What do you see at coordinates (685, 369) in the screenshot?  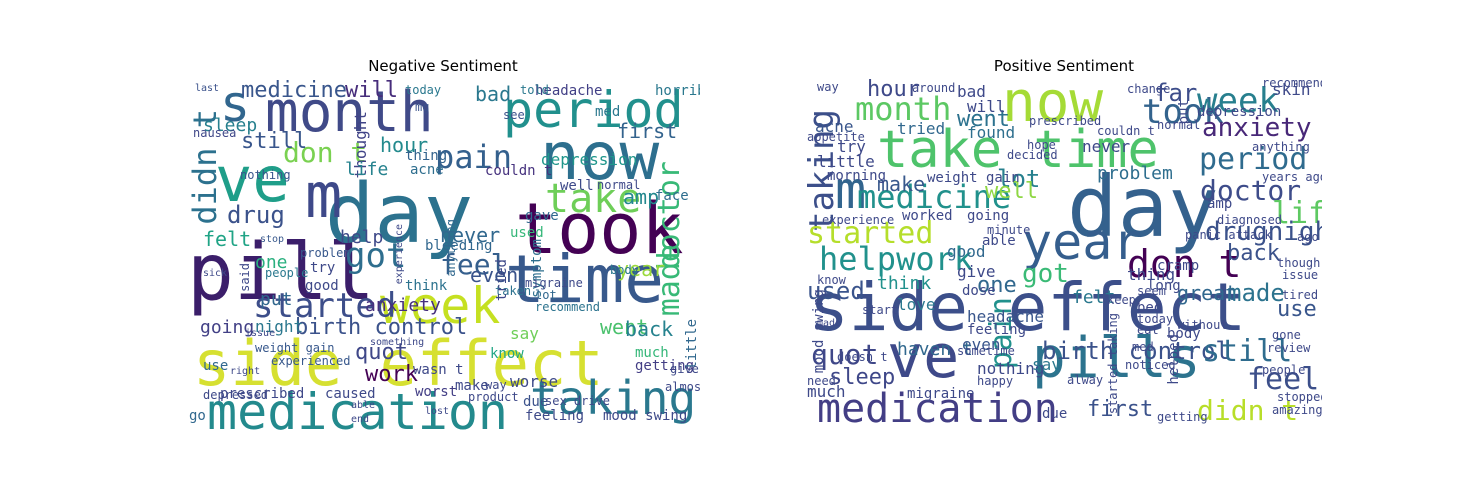 I see `cloud-word: given` at bounding box center [685, 369].